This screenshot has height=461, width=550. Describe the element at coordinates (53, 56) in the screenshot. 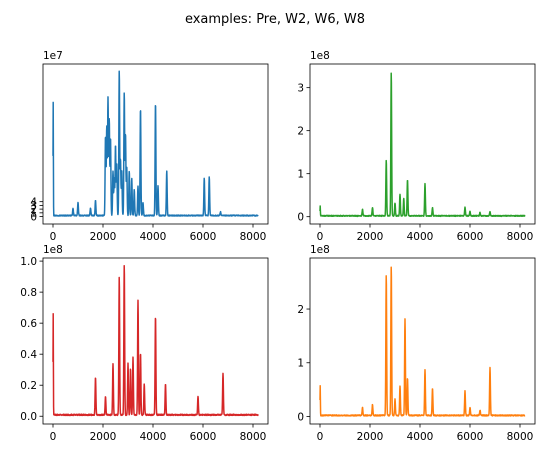

I see `y-offset-label: 1e7` at that location.